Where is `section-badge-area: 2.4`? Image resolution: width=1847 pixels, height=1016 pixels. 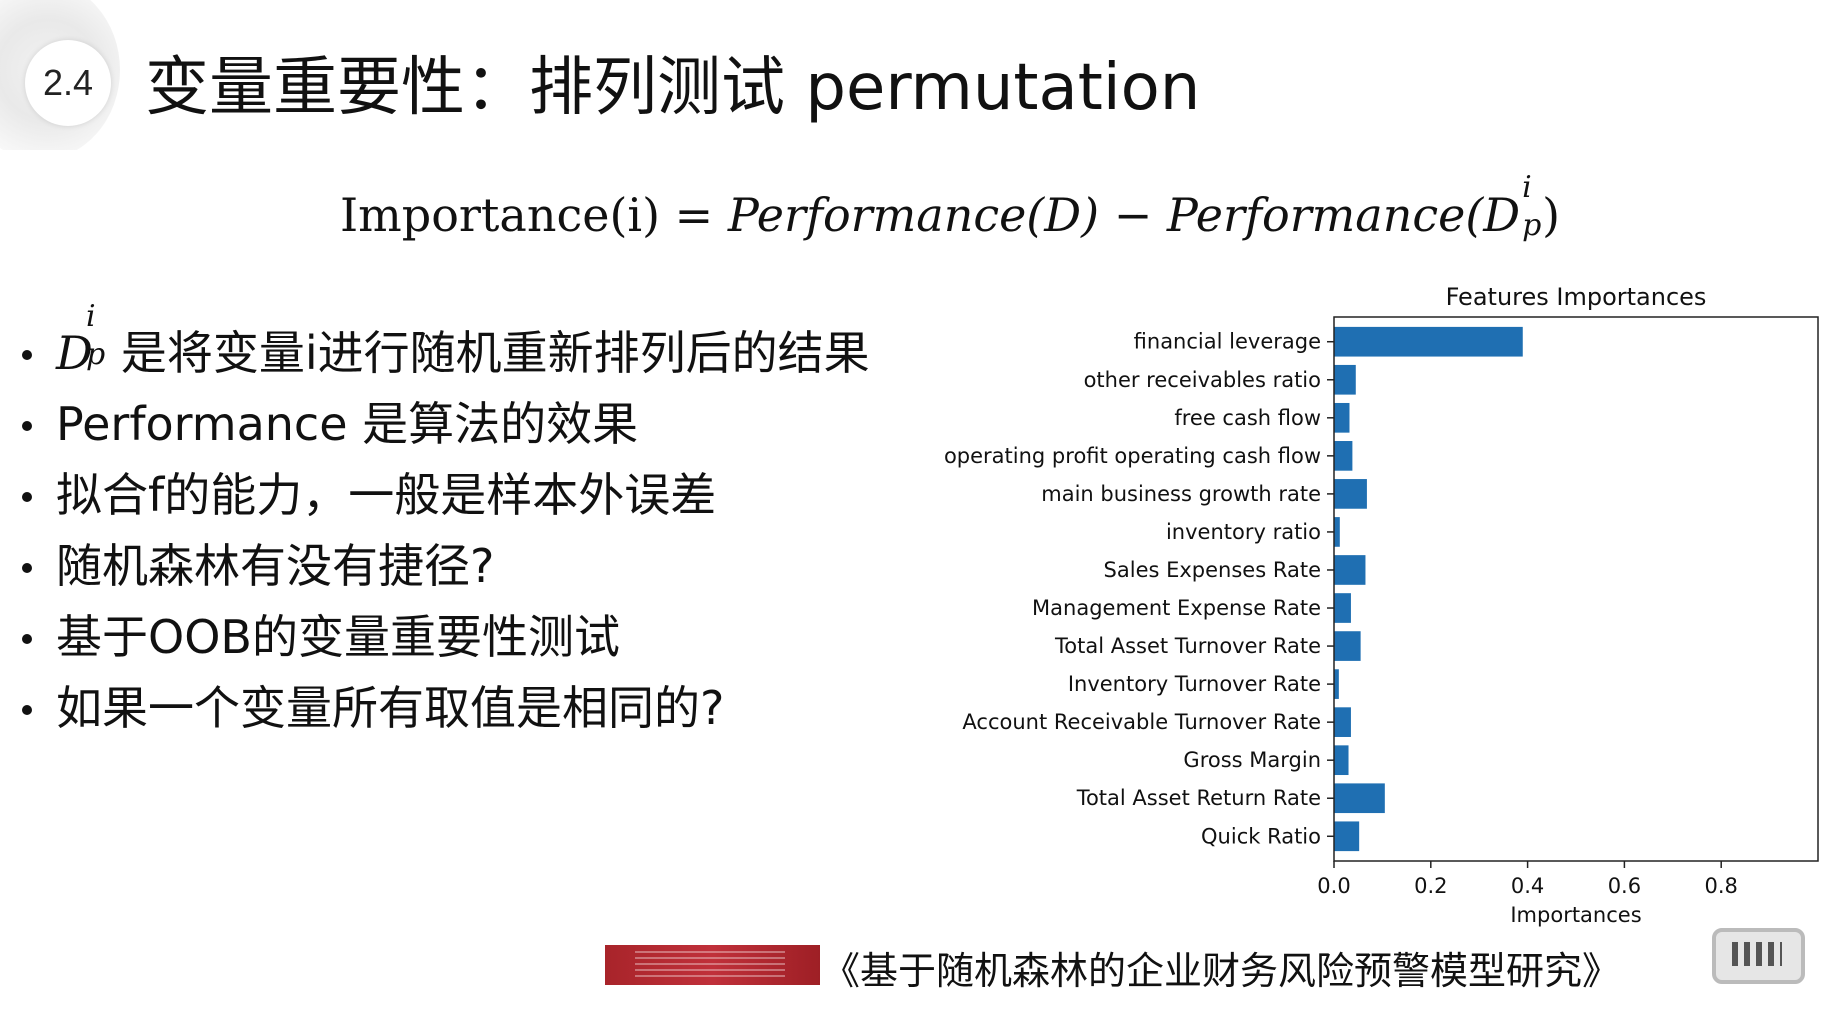
section-badge-area: 2.4 is located at coordinates (60, 75).